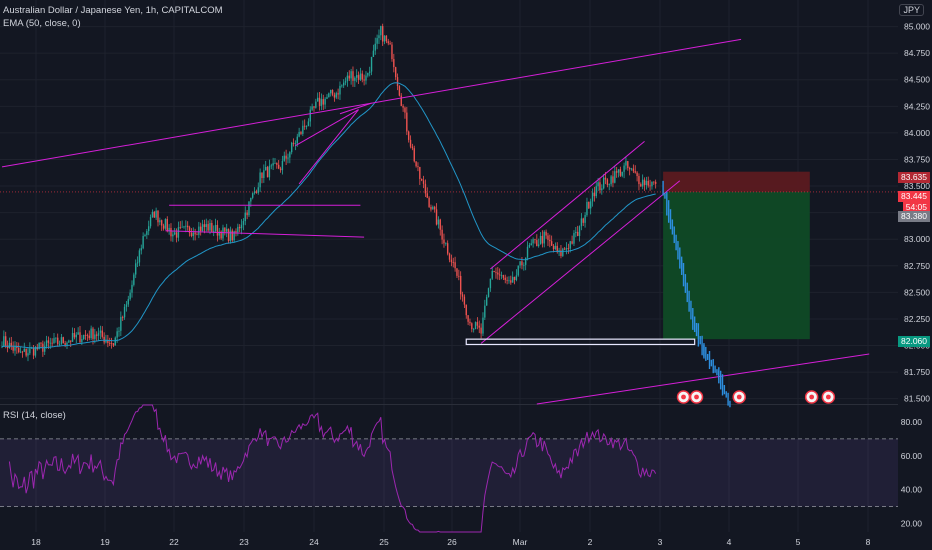 The height and width of the screenshot is (550, 932). I want to click on time-tick-label: 18, so click(36, 542).